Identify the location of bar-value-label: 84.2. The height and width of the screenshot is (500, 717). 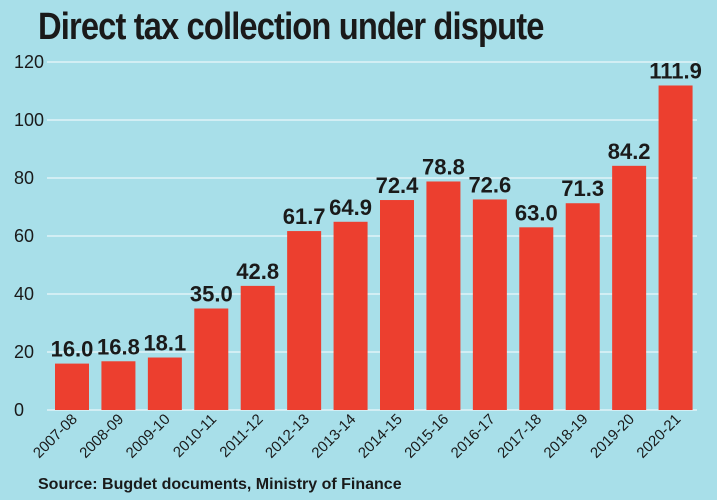
(629, 151).